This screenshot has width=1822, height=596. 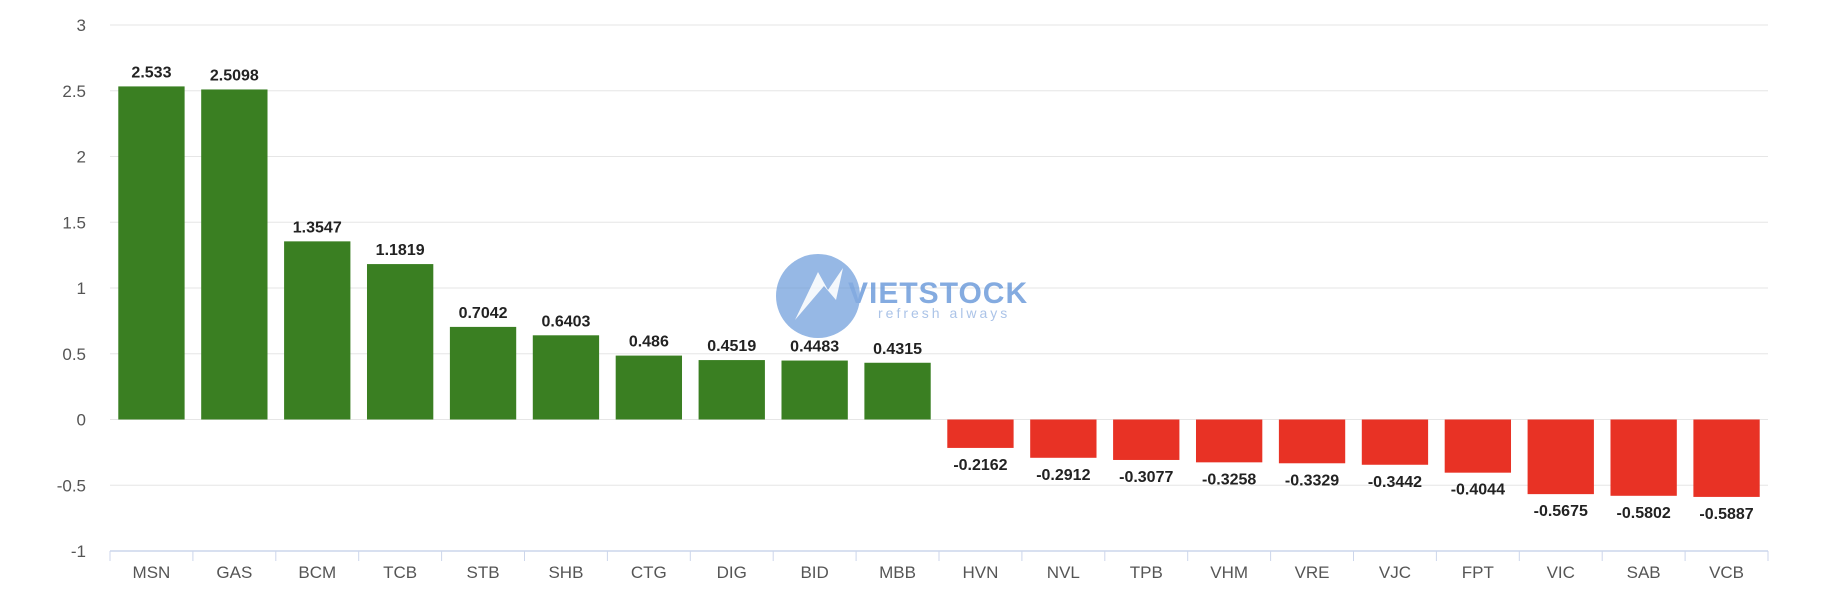 I want to click on y-tick-label: 2, so click(x=81, y=157).